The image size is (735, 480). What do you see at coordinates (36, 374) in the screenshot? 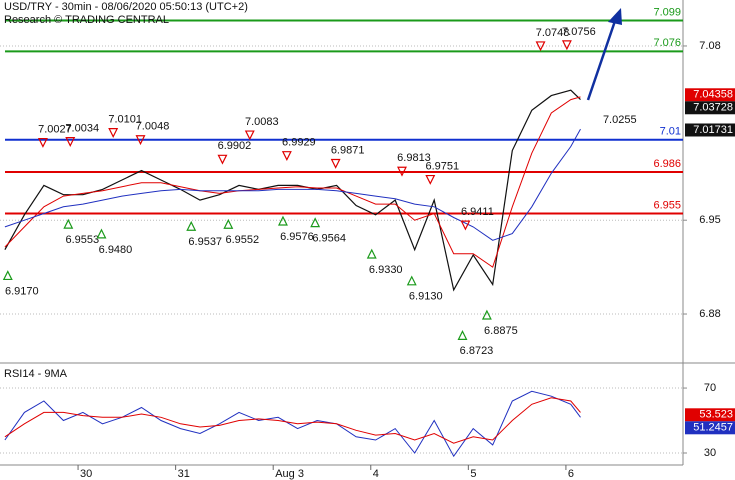
I see `rsi-title: RSI14 - 9MA` at bounding box center [36, 374].